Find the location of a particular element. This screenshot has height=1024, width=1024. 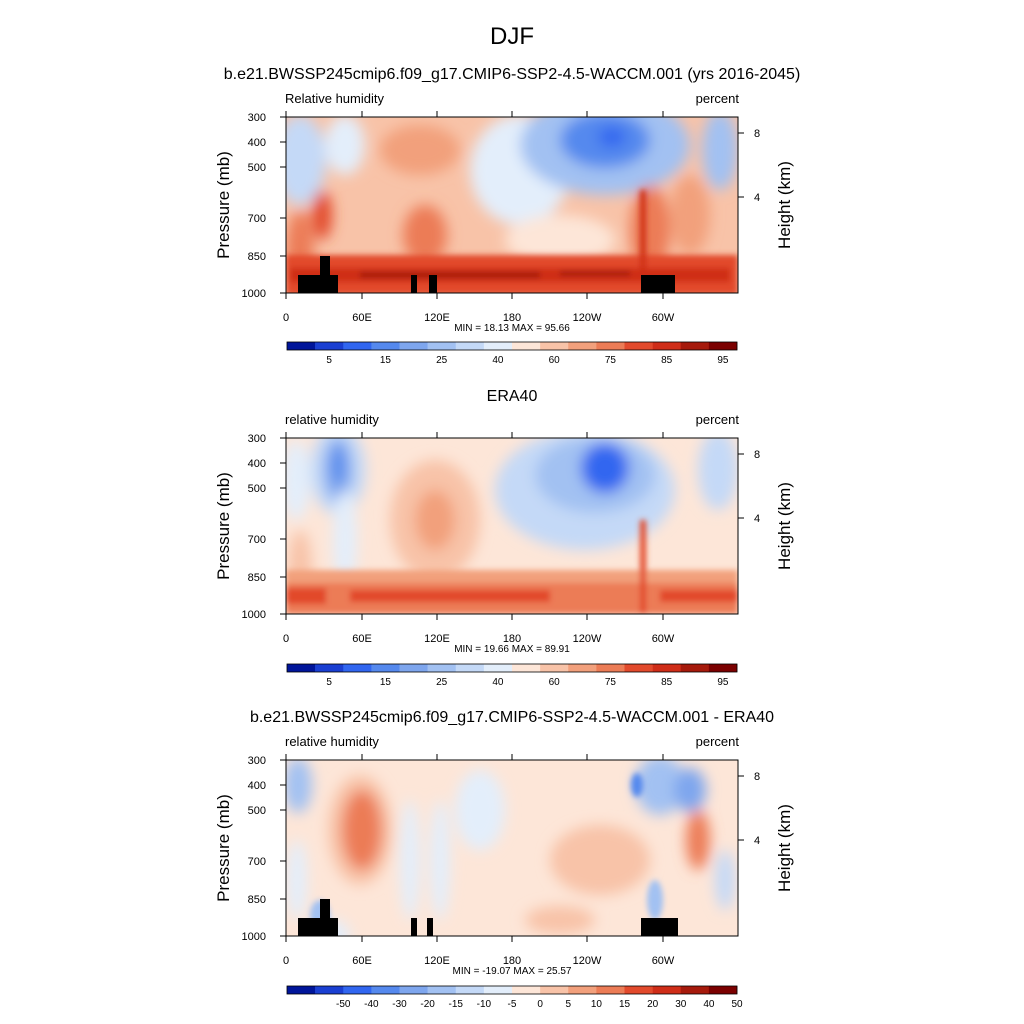

panel-2-right-label: percent is located at coordinates (718, 419).